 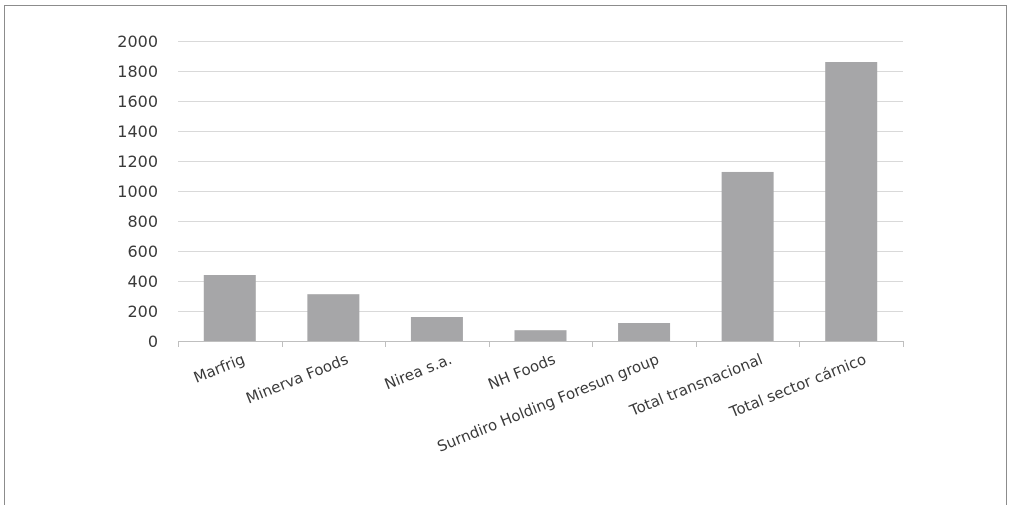 What do you see at coordinates (142, 281) in the screenshot?
I see `y-tick-label: 400` at bounding box center [142, 281].